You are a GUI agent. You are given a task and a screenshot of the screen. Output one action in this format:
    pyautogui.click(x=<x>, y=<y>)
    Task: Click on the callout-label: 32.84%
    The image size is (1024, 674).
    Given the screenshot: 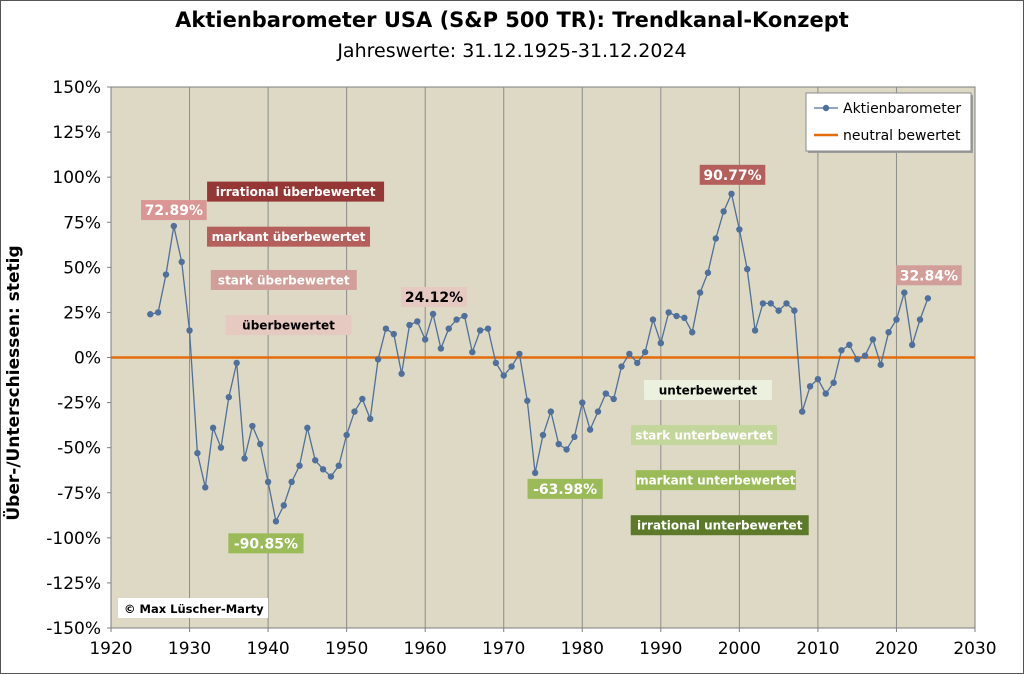 What is the action you would take?
    pyautogui.click(x=929, y=276)
    